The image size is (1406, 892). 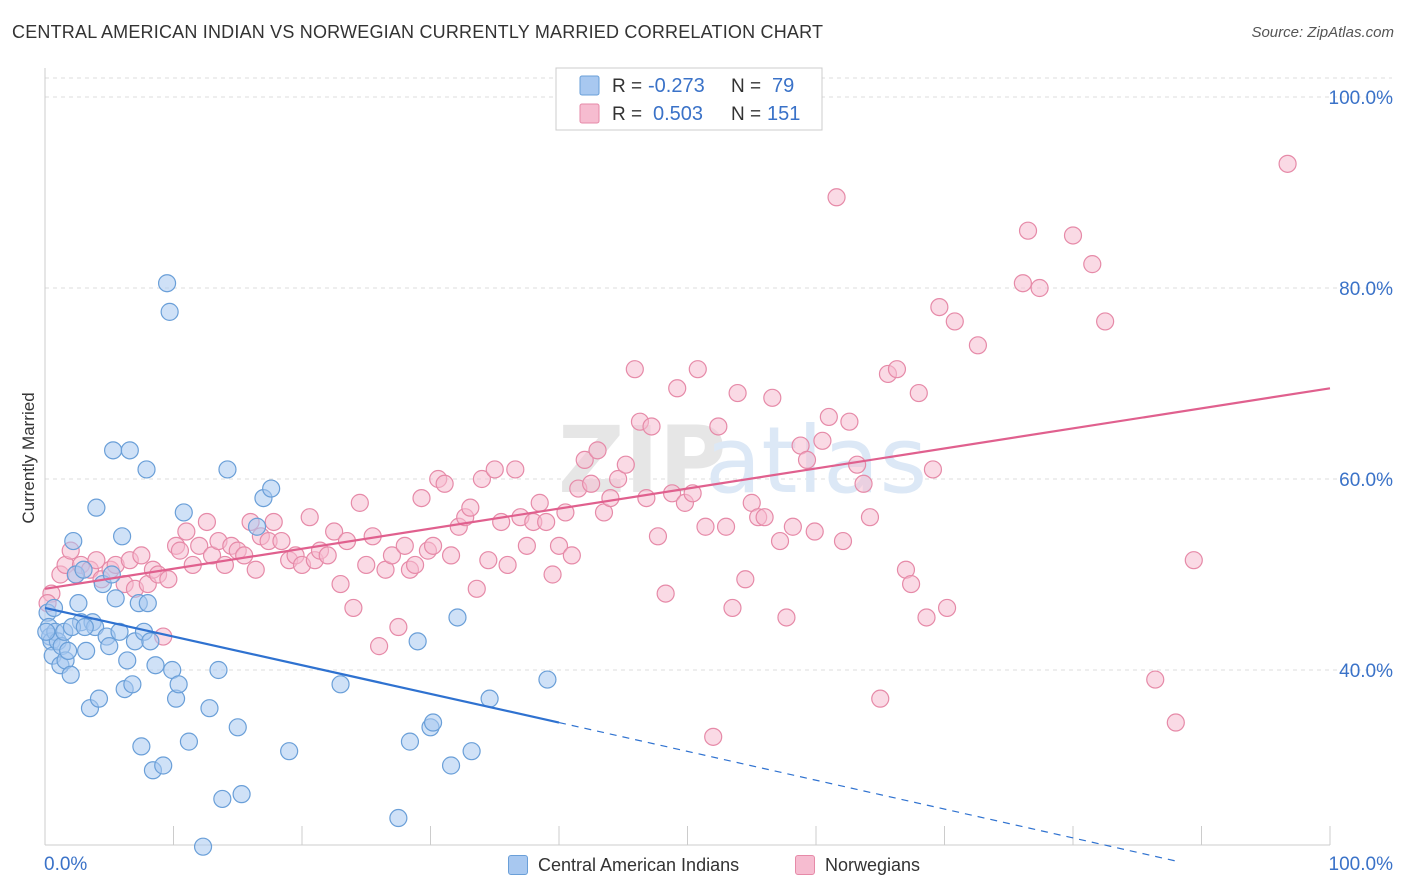 I want to click on stats-legend: R = -0.273 N = 79 R = 0.503 N = 151, so click(x=689, y=99).